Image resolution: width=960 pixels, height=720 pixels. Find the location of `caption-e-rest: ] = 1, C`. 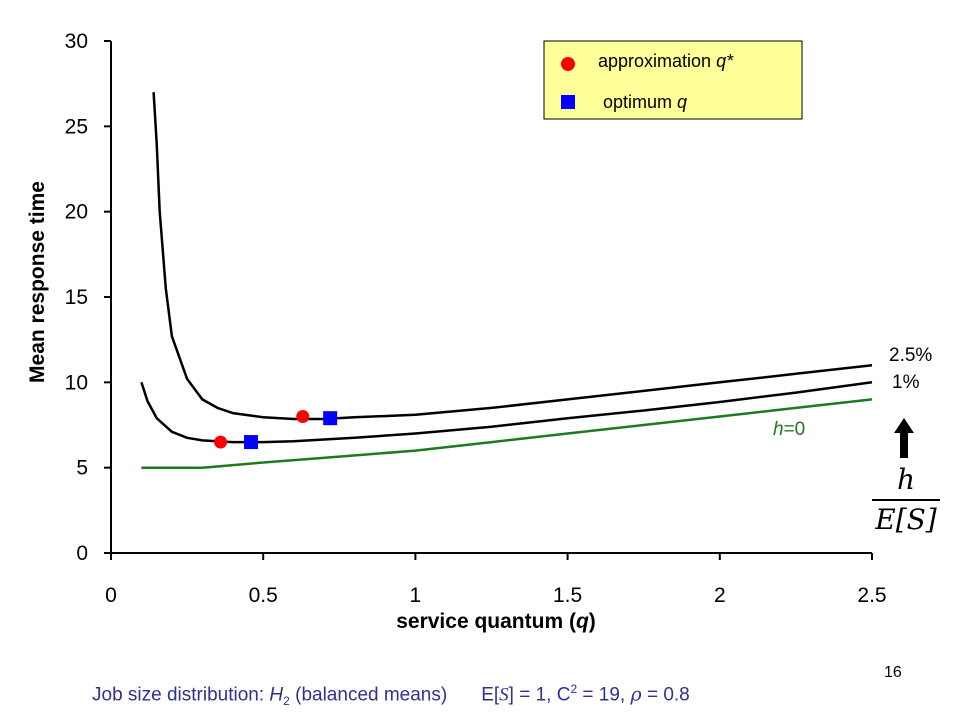

caption-e-rest: ] = 1, C is located at coordinates (539, 695).